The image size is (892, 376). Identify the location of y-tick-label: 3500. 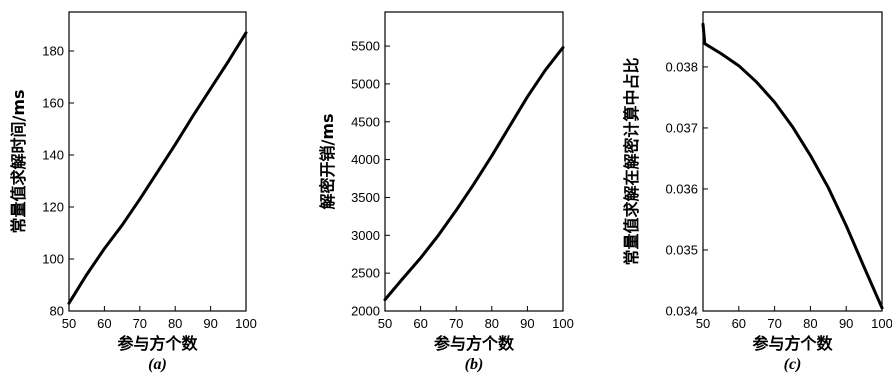
(365, 197).